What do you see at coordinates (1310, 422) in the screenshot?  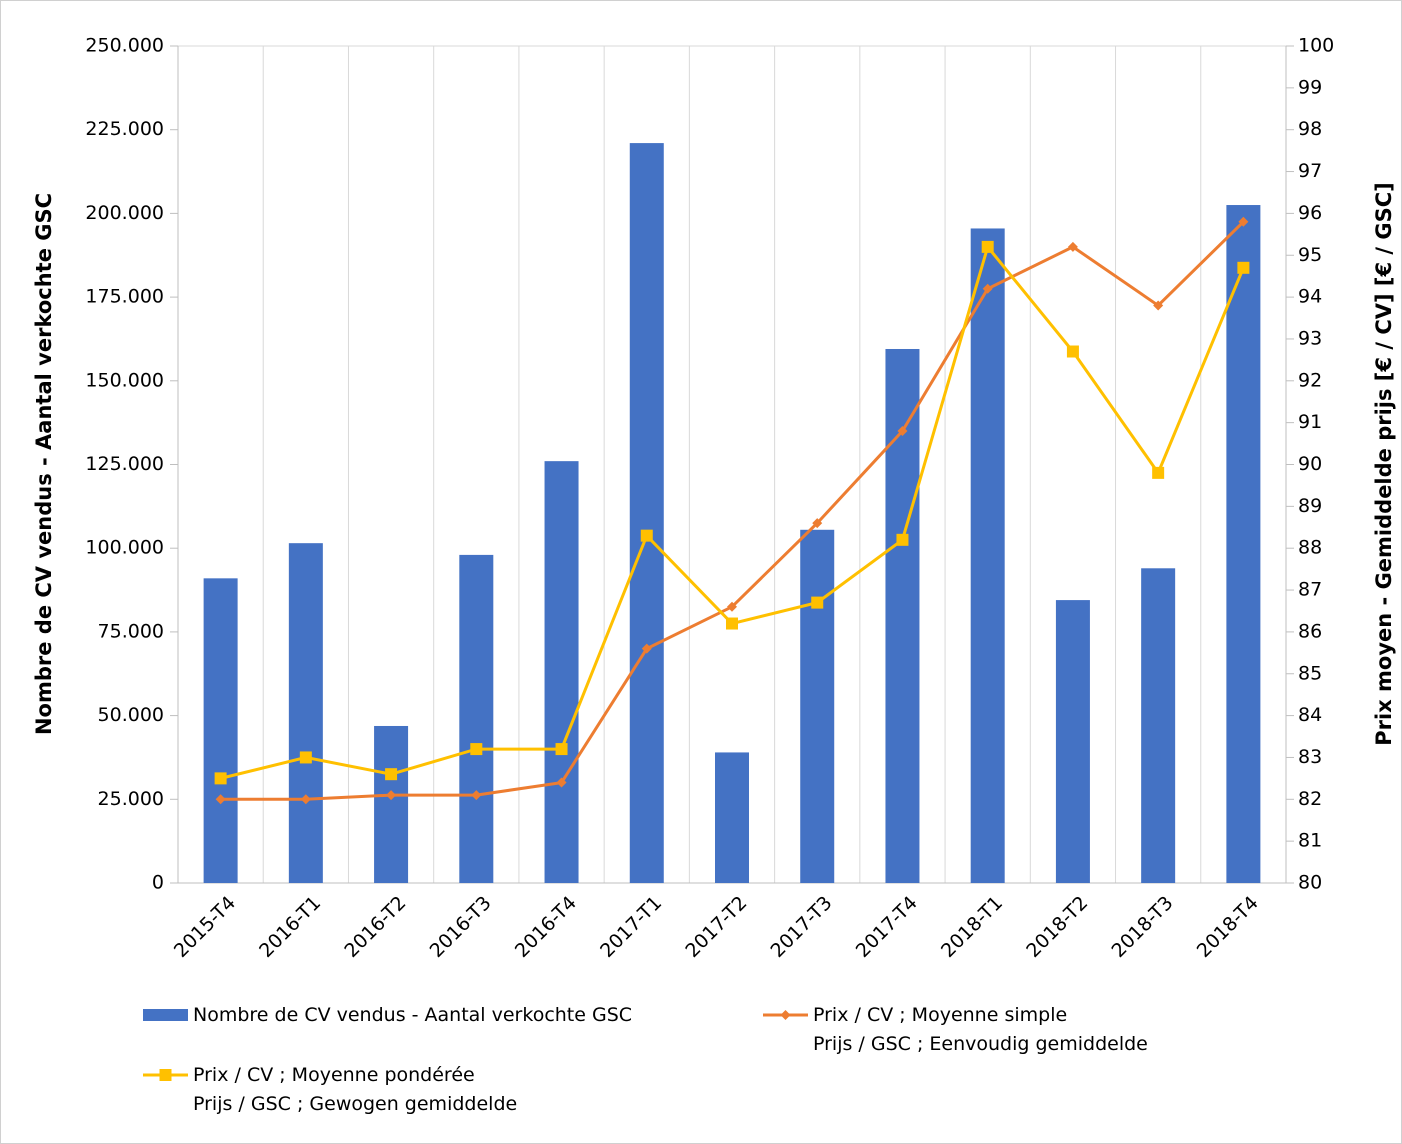 I see `y2-tick-label: 91` at bounding box center [1310, 422].